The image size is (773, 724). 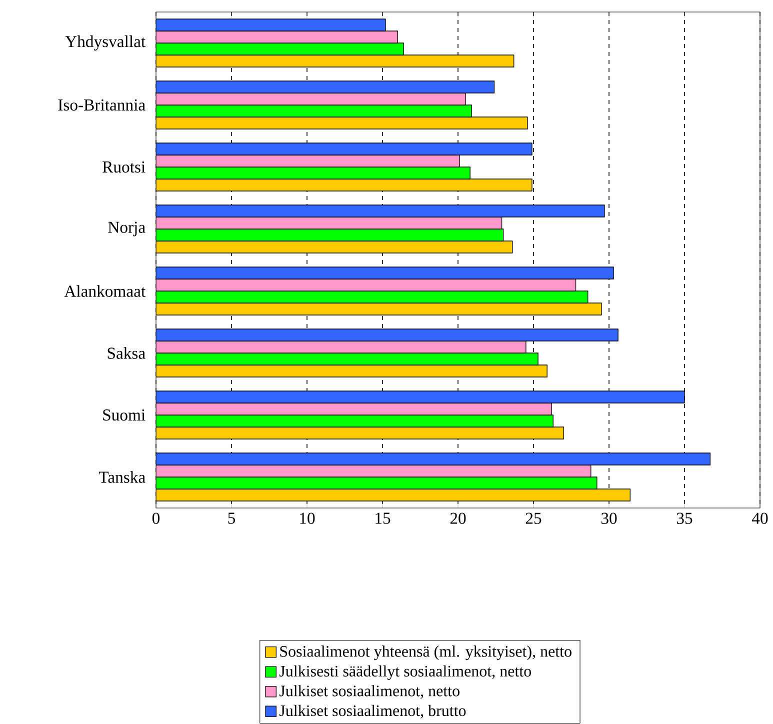 I want to click on y-tick-label: Yhdysvallat, so click(x=105, y=43).